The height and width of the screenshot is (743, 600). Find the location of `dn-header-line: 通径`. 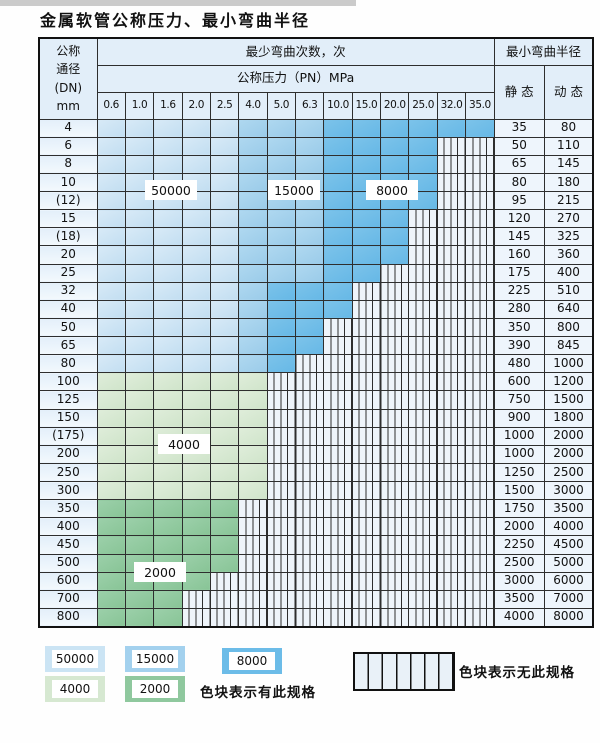

dn-header-line: 通径 is located at coordinates (68, 69).